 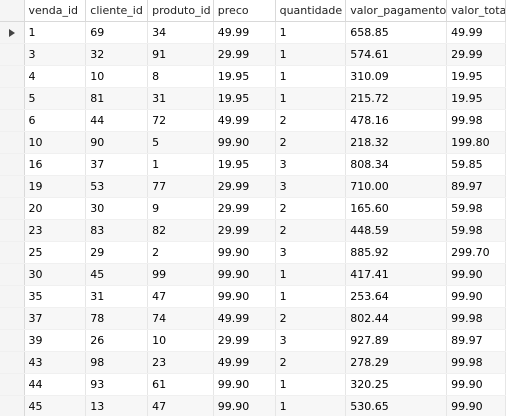 I want to click on cell-produto-id: 77, so click(x=181, y=186).